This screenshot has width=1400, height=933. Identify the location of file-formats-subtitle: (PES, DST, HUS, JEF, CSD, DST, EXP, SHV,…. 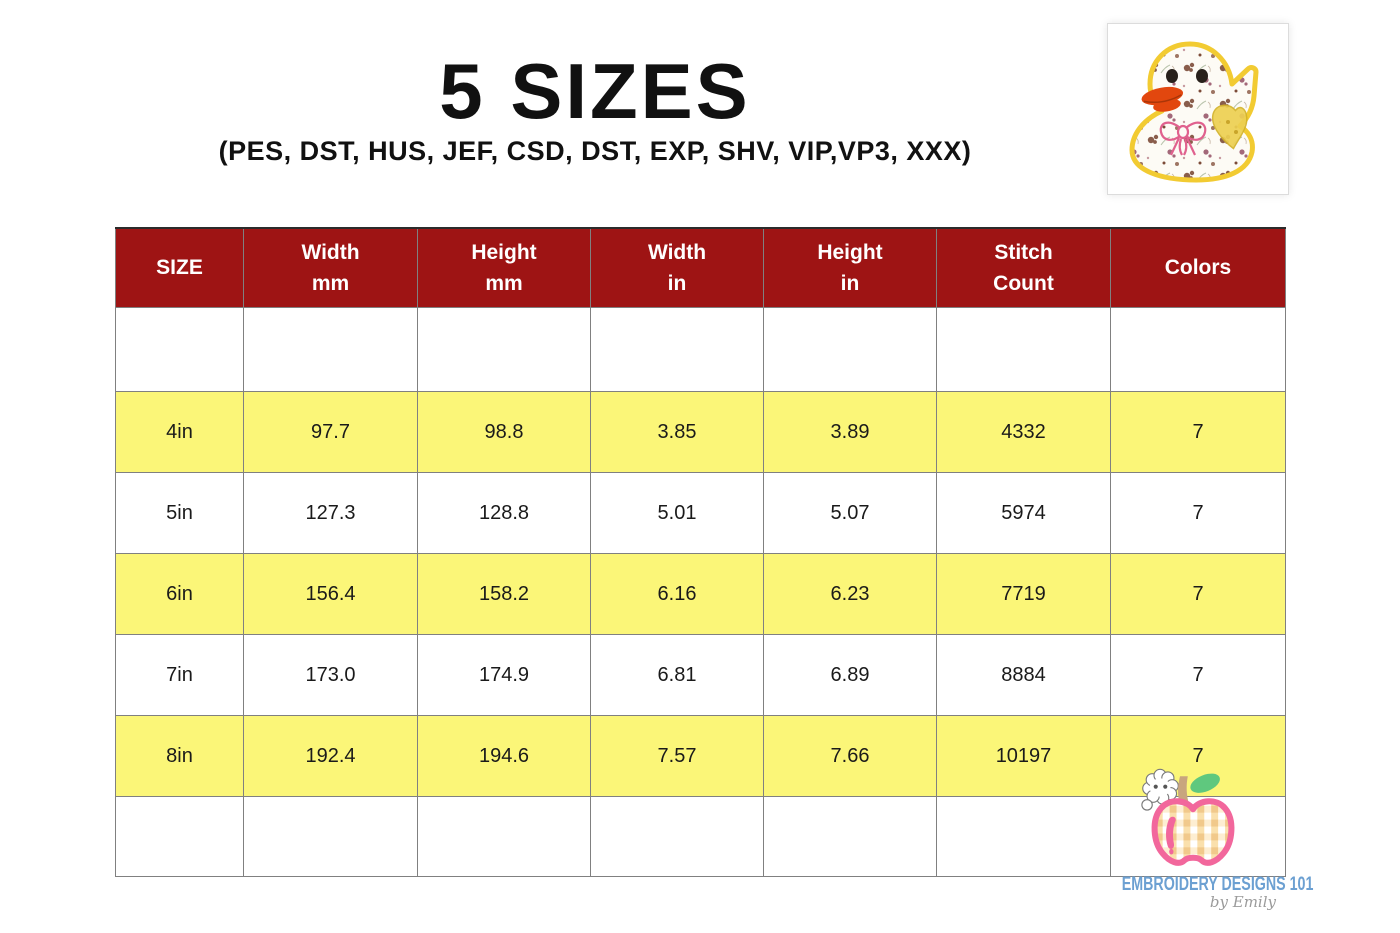
(595, 151).